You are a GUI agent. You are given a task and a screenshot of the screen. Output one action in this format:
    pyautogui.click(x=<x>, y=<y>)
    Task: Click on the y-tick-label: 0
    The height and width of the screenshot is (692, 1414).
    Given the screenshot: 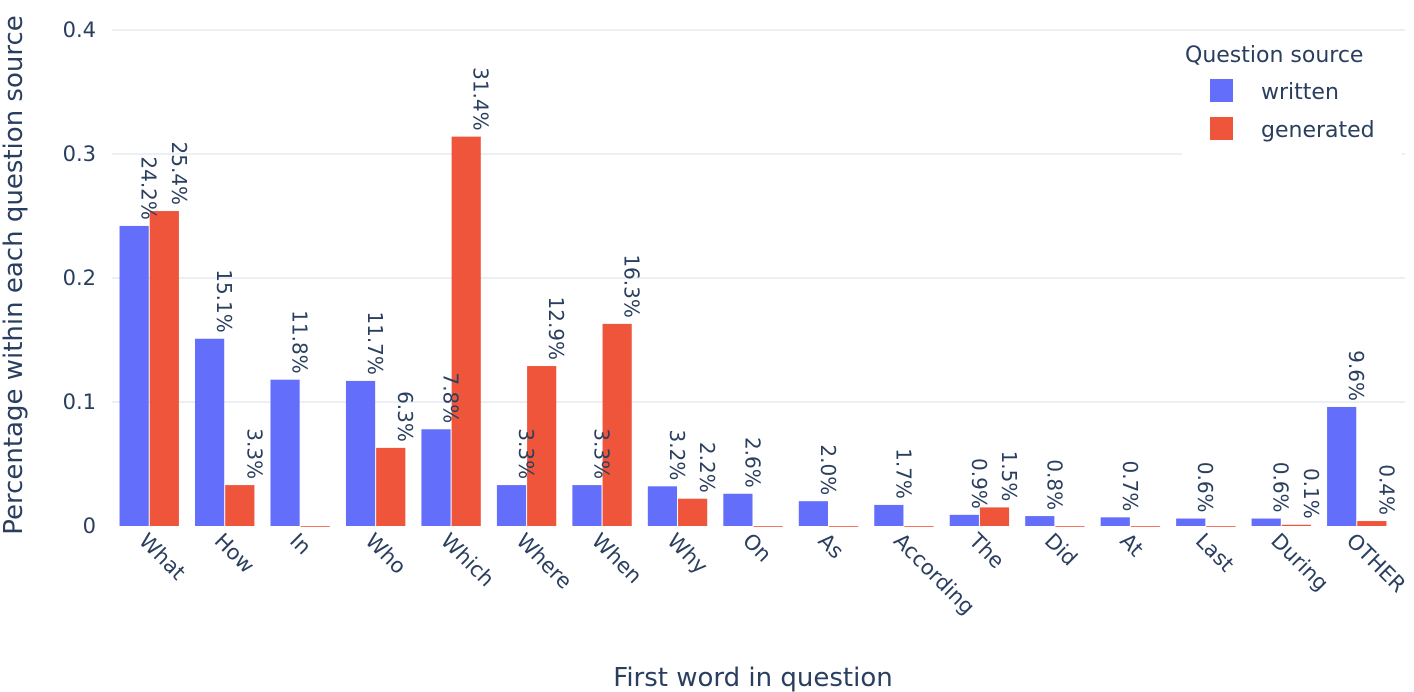 What is the action you would take?
    pyautogui.click(x=89, y=526)
    